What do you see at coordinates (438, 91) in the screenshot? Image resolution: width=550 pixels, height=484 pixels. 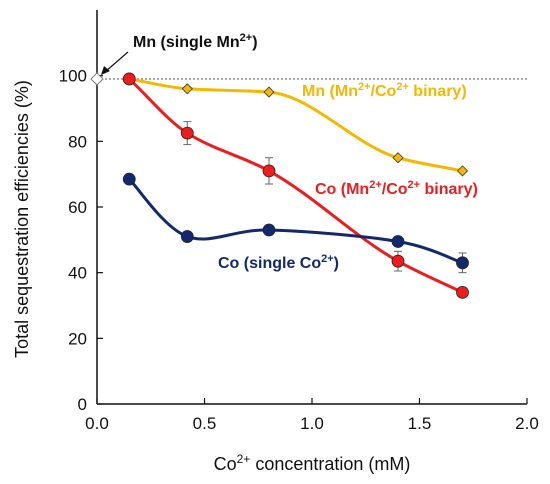 I see `annotation-mn-binary-post: binary)` at bounding box center [438, 91].